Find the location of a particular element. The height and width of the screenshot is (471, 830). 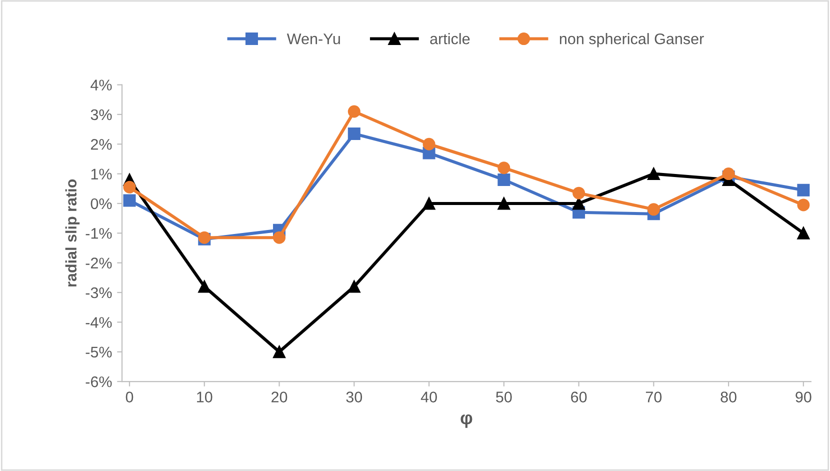

y-tick-label: -4% is located at coordinates (99, 322).